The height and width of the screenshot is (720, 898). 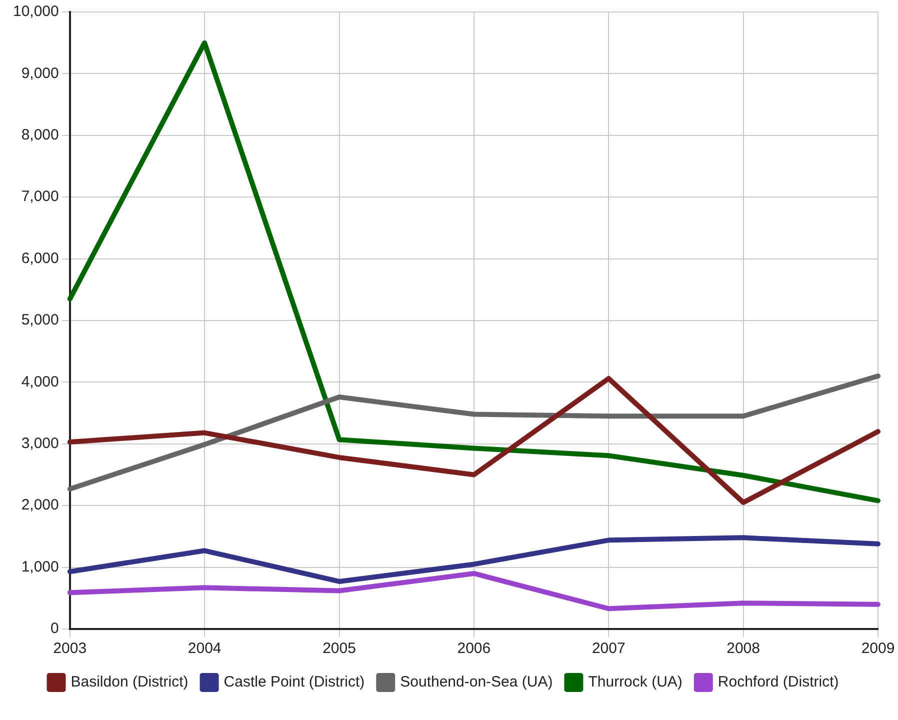 I want to click on y-tick-label: 3,000, so click(x=40, y=443).